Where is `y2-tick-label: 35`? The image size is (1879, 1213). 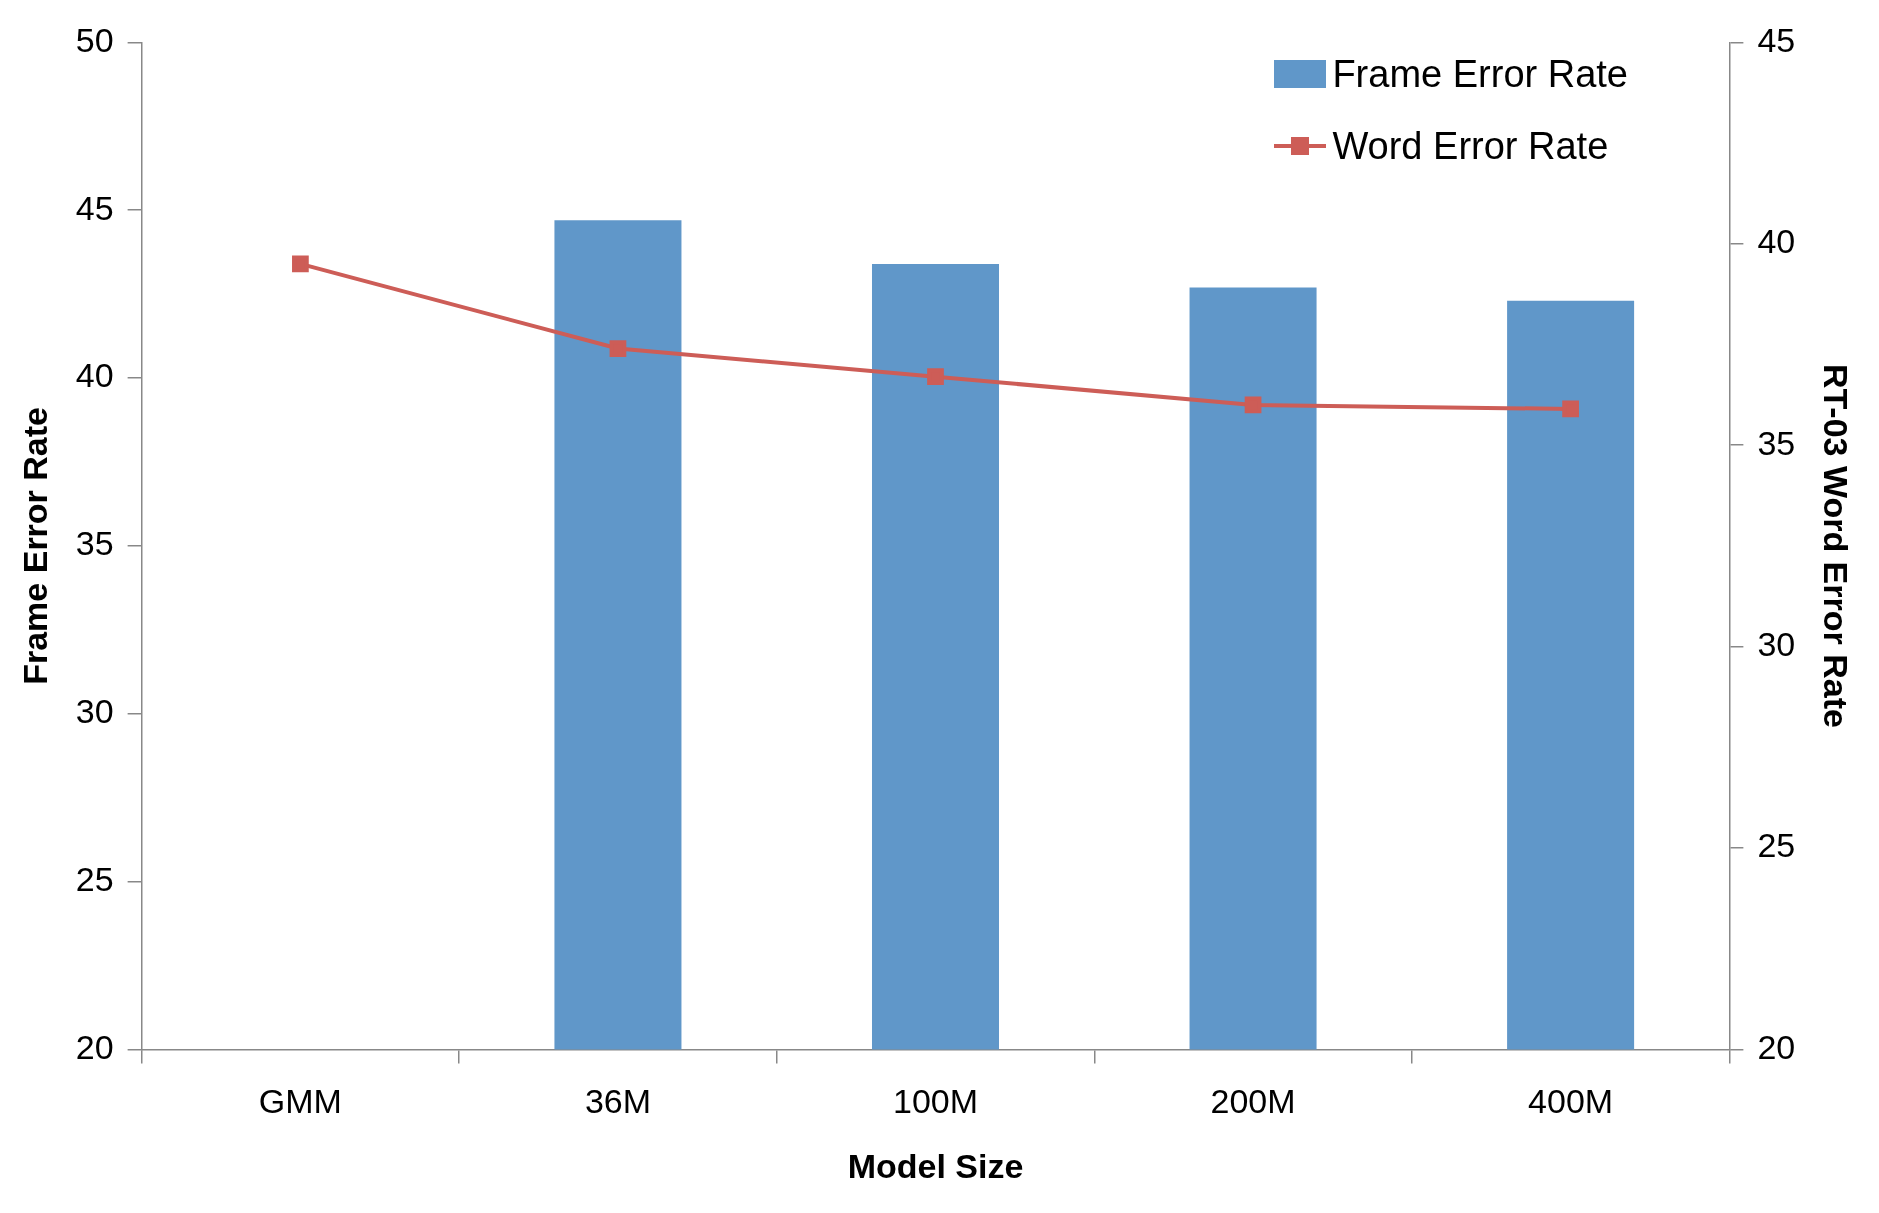
y2-tick-label: 35 is located at coordinates (1776, 442).